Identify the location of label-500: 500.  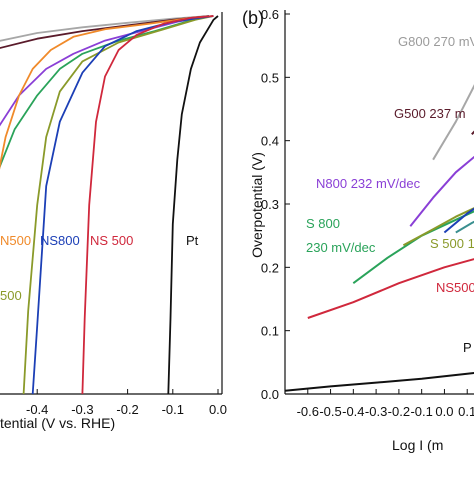
(11, 295).